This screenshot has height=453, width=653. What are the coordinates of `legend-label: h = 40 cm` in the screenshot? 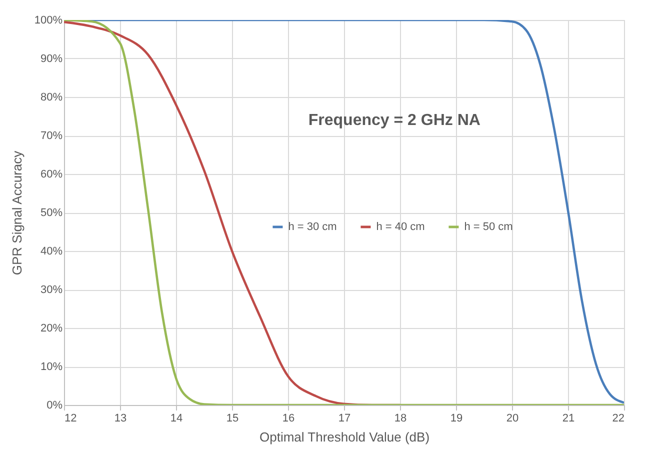 It's located at (400, 226).